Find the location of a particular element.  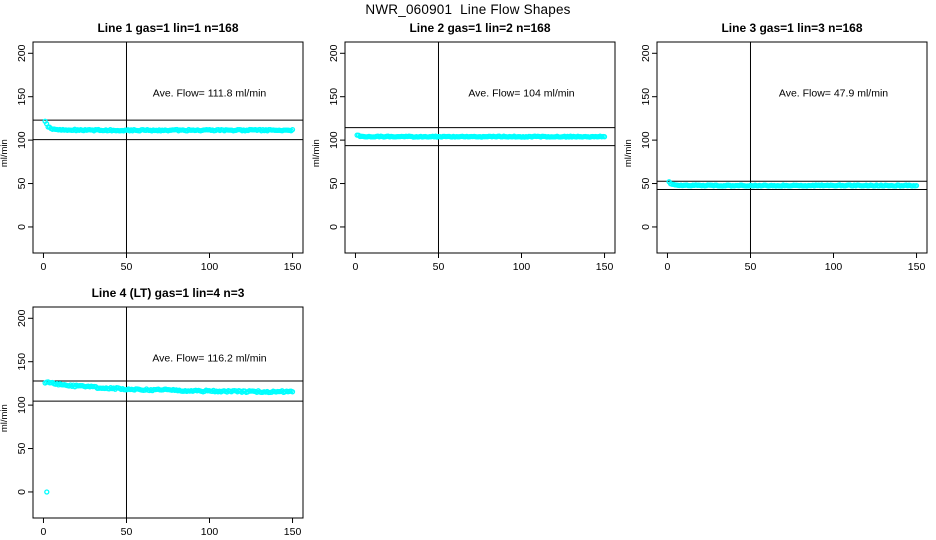

subplot-title: Line 4 (LT) gas=1 lin=4 n=3 is located at coordinates (168, 293).